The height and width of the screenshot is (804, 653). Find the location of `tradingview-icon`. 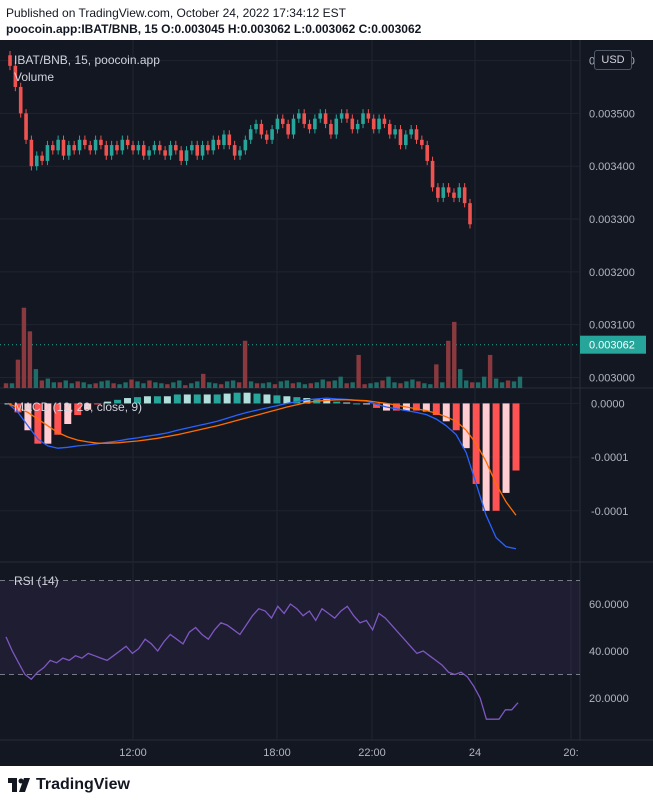

tradingview-icon is located at coordinates (19, 785).